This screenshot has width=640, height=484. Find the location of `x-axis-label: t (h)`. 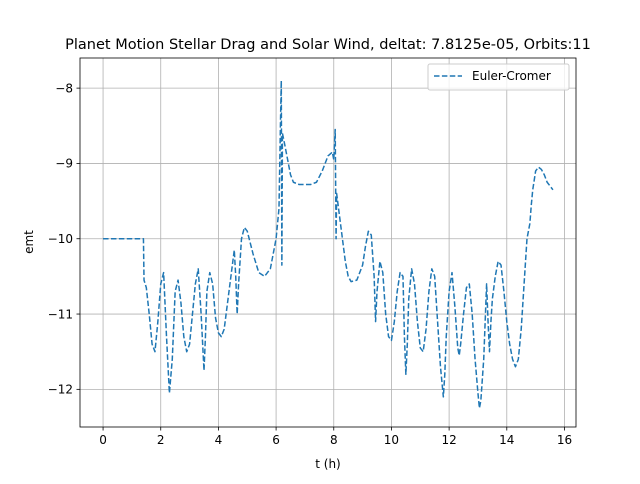

x-axis-label: t (h) is located at coordinates (328, 464).